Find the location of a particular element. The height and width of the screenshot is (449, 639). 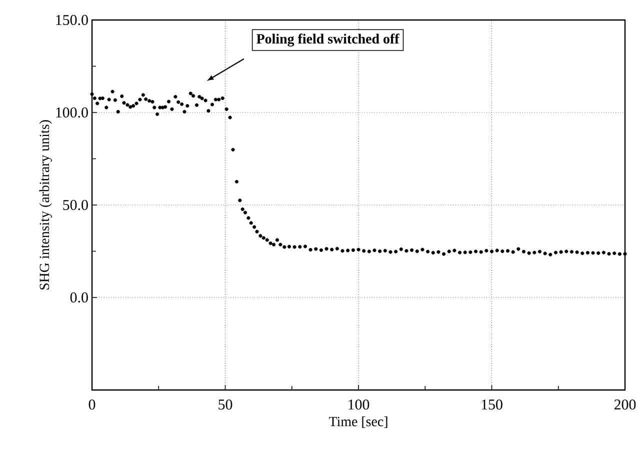

y-tick-label: 150.0 is located at coordinates (72, 20).